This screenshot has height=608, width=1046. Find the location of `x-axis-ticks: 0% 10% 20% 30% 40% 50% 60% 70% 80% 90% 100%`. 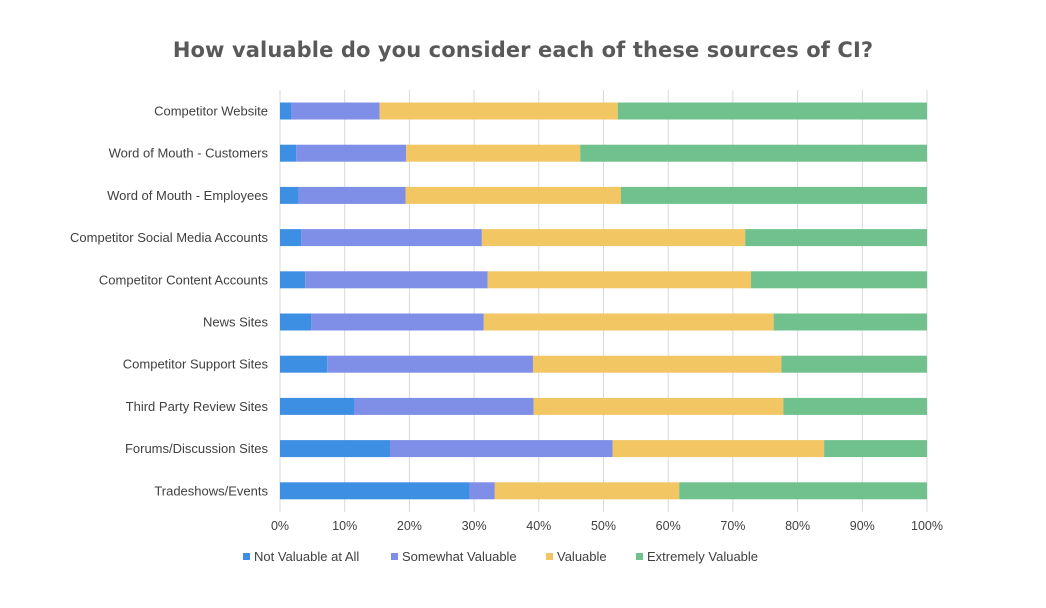

x-axis-ticks: 0% 10% 20% 30% 40% 50% 60% 70% 80% 90% 100% is located at coordinates (607, 526).